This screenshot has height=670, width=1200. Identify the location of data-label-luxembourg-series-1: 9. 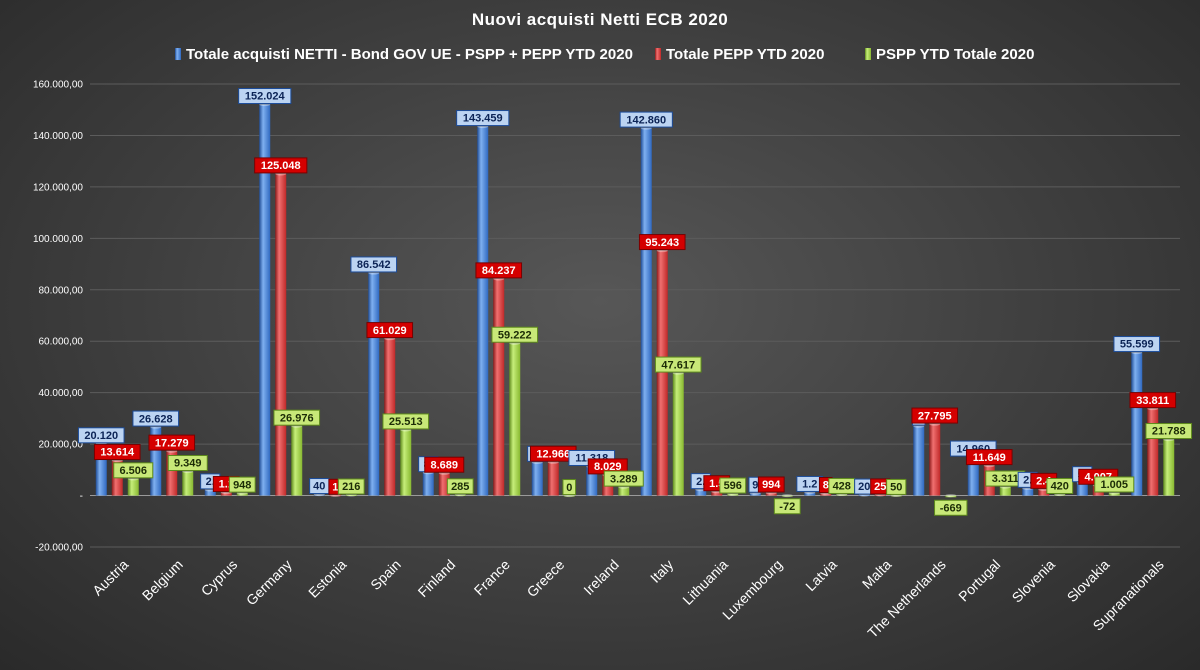
(755, 485).